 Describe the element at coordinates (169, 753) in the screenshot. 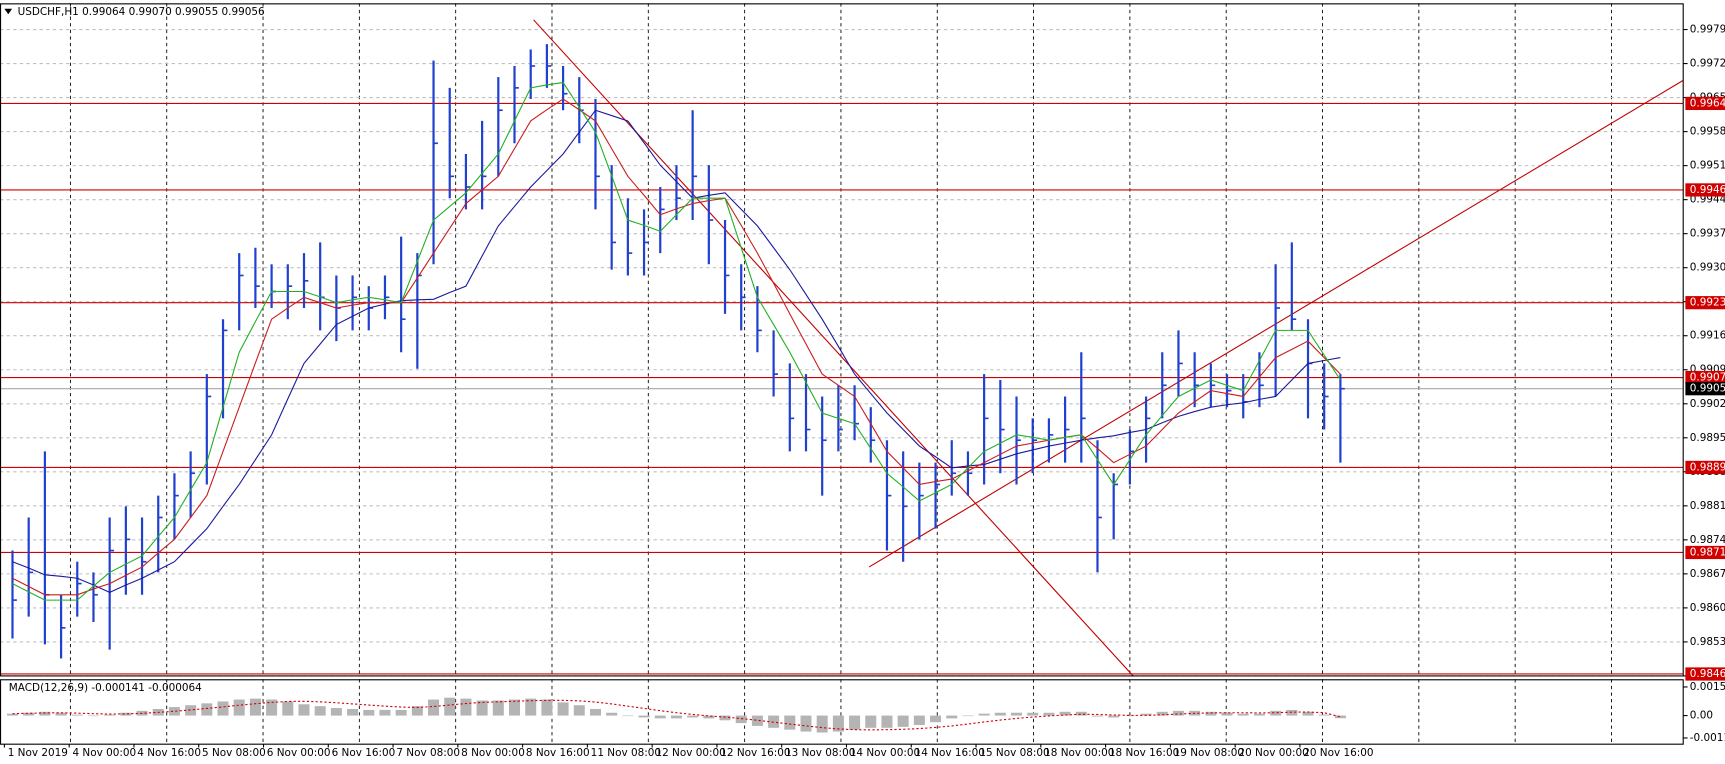

I see `x-tick-label: 4 Nov 16:00` at that location.